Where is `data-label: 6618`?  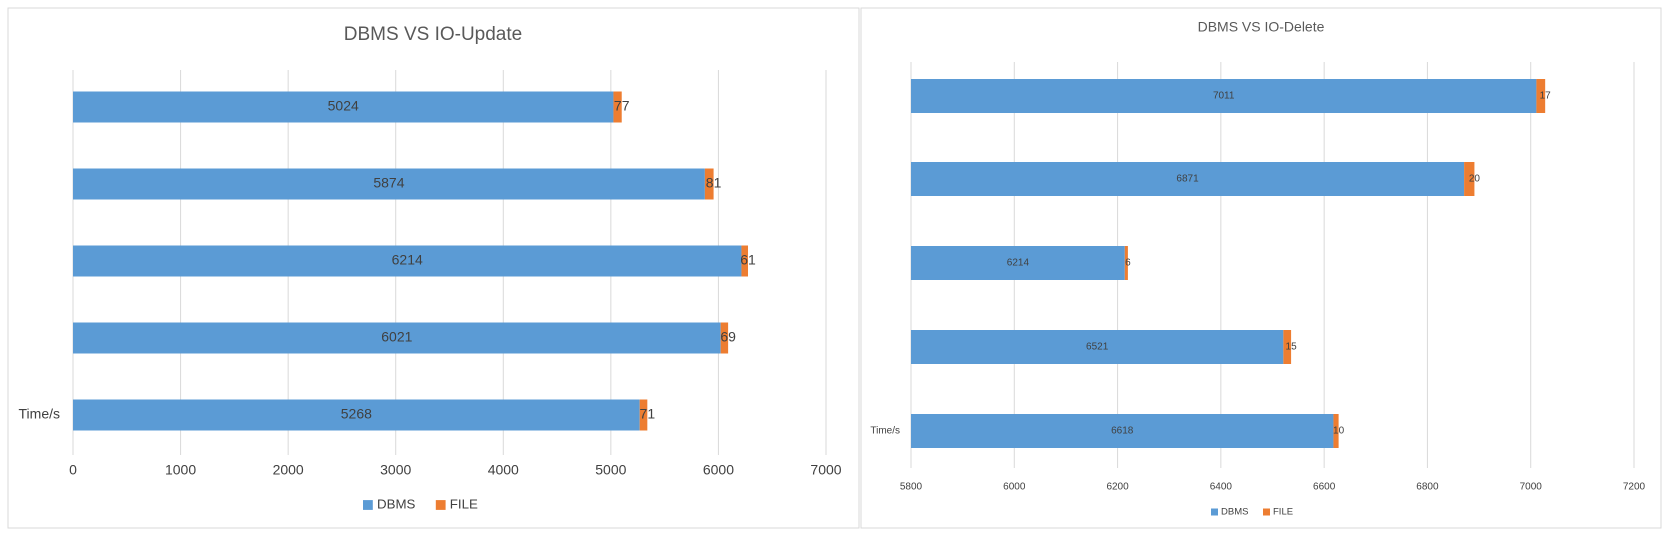 data-label: 6618 is located at coordinates (1122, 431).